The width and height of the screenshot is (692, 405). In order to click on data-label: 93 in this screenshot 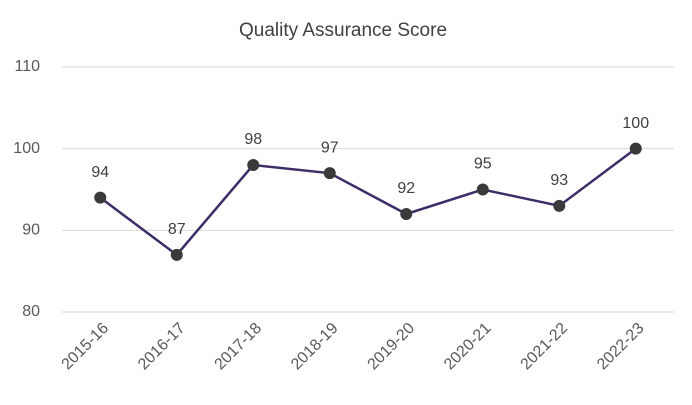, I will do `click(559, 180)`.